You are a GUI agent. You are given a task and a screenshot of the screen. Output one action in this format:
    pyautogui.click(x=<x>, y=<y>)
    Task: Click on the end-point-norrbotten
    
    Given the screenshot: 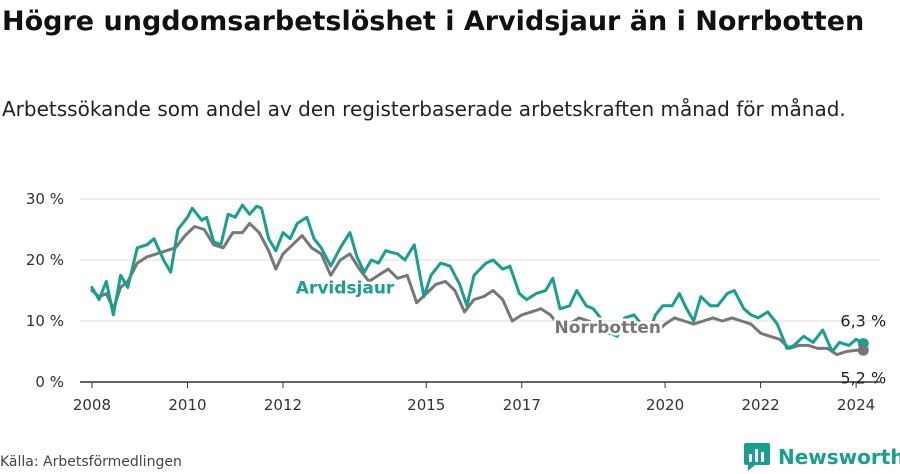 What is the action you would take?
    pyautogui.click(x=863, y=350)
    